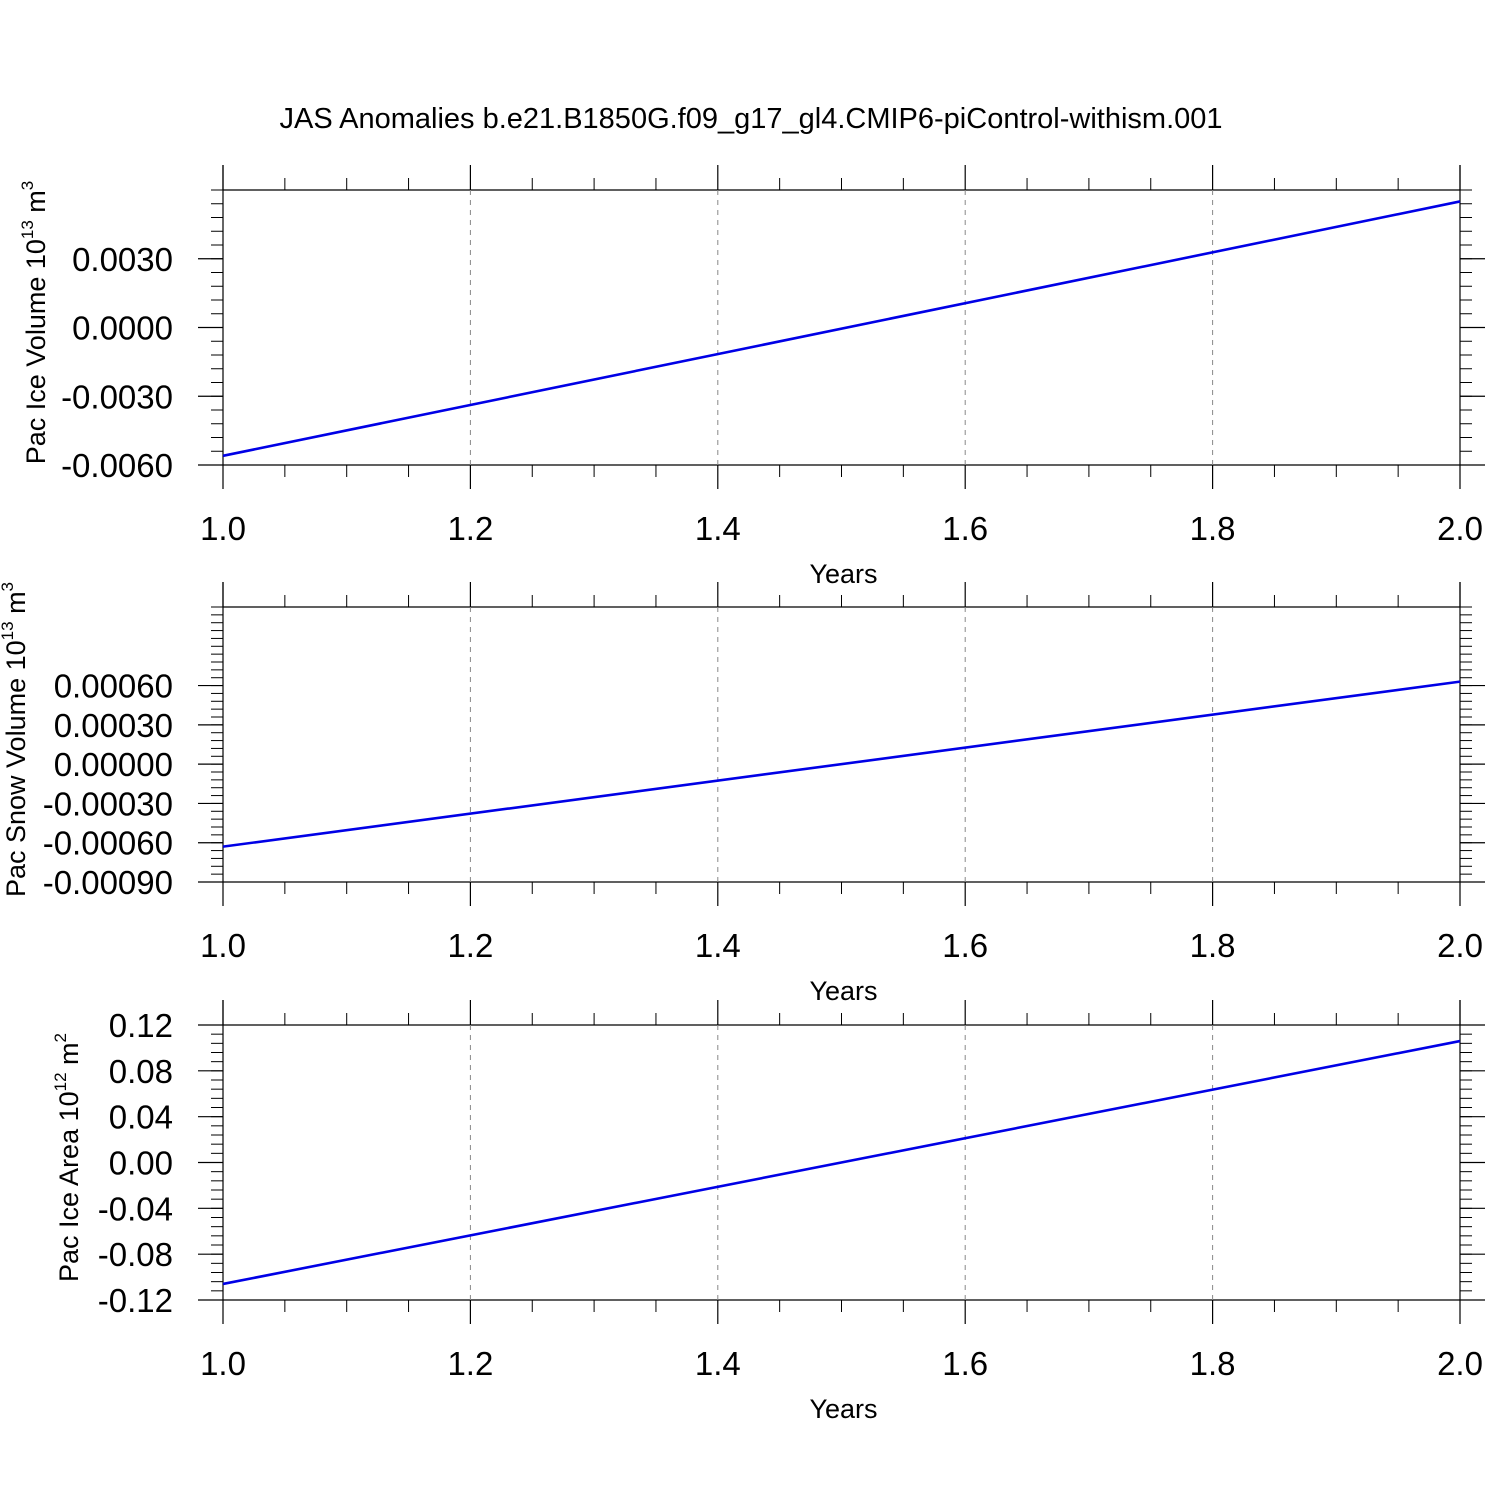 This screenshot has height=1500, width=1500. What do you see at coordinates (122, 259) in the screenshot?
I see `y-tick-label: 0.0030` at bounding box center [122, 259].